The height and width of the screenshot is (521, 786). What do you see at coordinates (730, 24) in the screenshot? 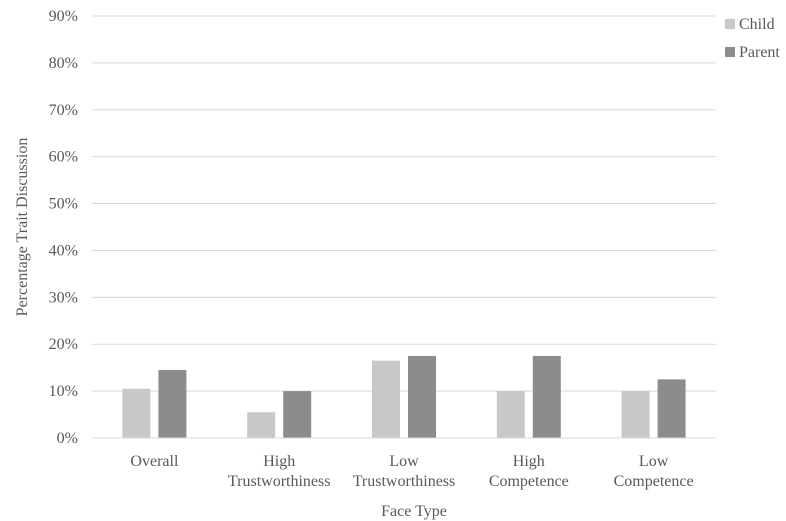
I see `legend-swatch-child` at bounding box center [730, 24].